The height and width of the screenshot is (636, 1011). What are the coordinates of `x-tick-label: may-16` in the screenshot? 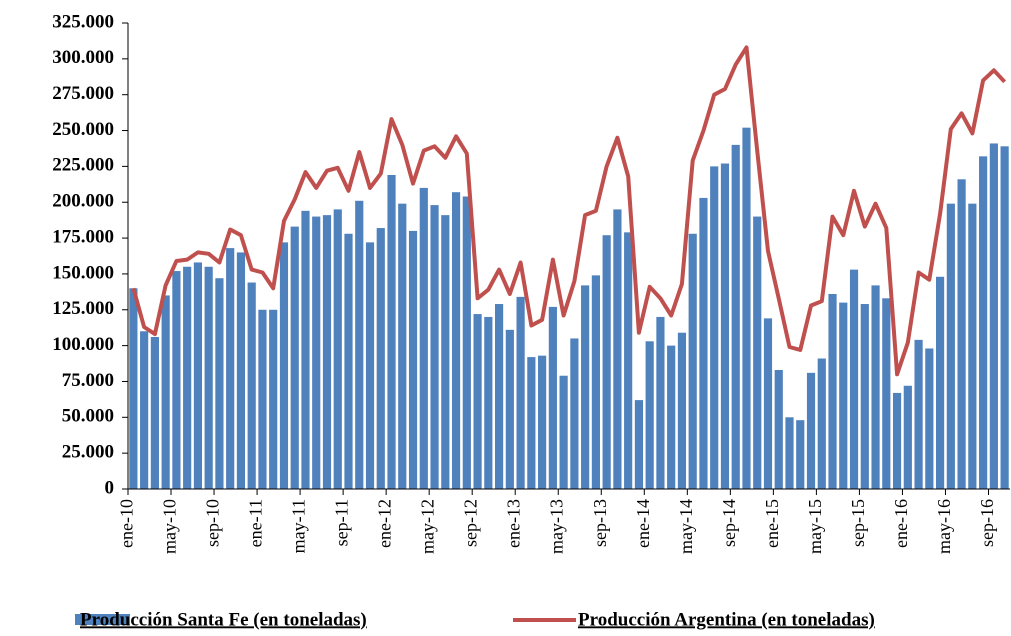 It's located at (944, 526).